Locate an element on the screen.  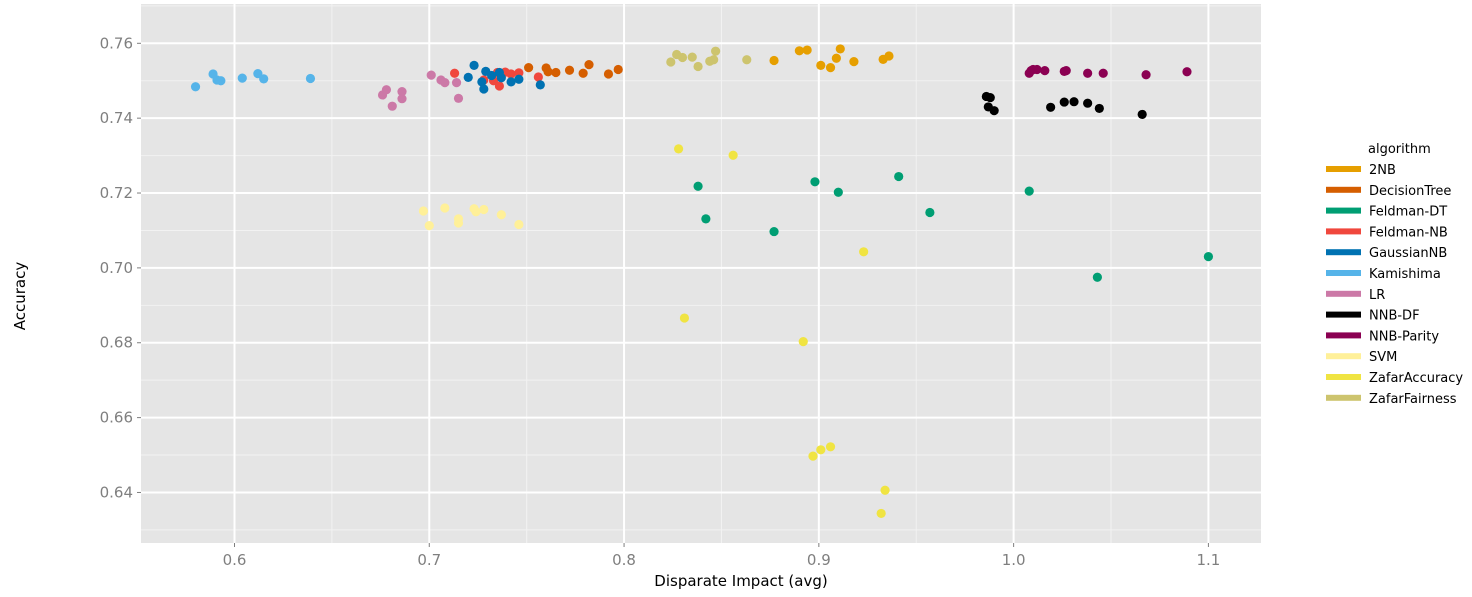
x-tick-label: 0.8 is located at coordinates (624, 560).